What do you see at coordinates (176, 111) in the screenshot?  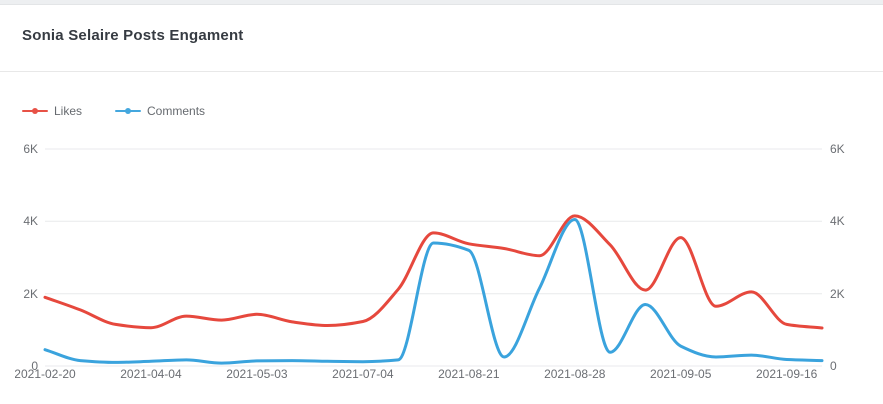 I see `legend-label: Comments` at bounding box center [176, 111].